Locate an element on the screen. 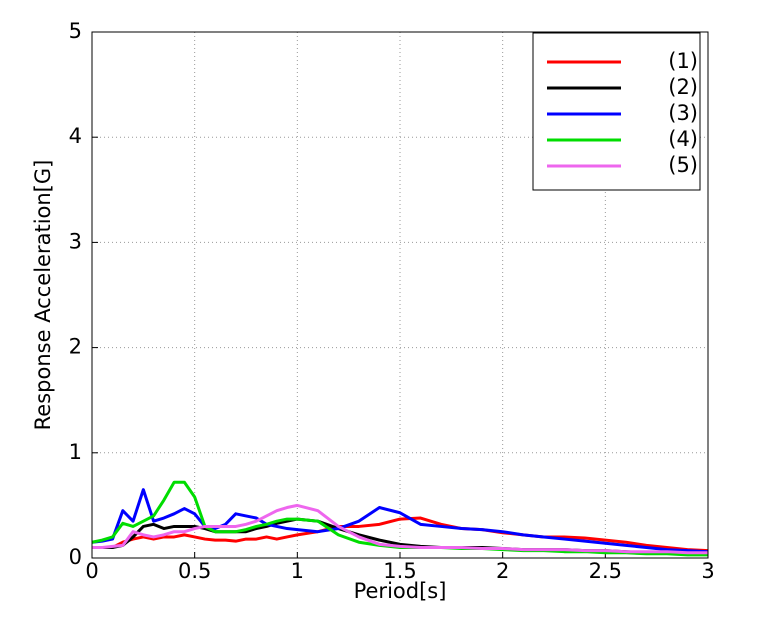 The width and height of the screenshot is (781, 620). legend-label: (3) is located at coordinates (683, 113).